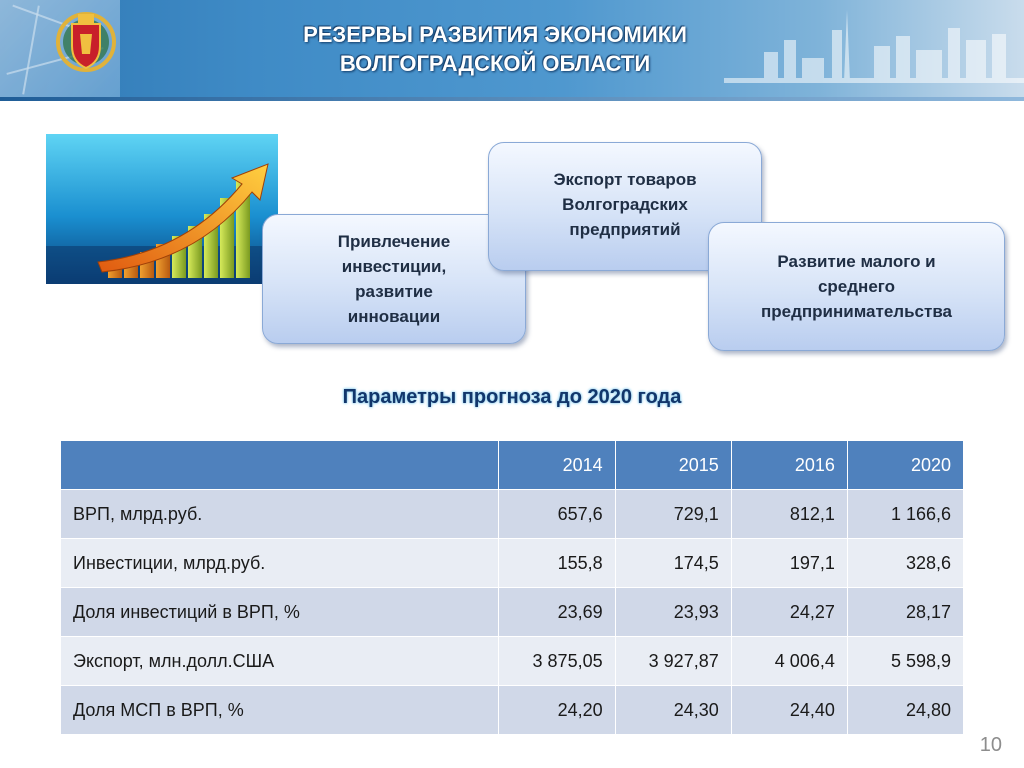  What do you see at coordinates (673, 661) in the screenshot?
I see `table-cell: 3 927,87` at bounding box center [673, 661].